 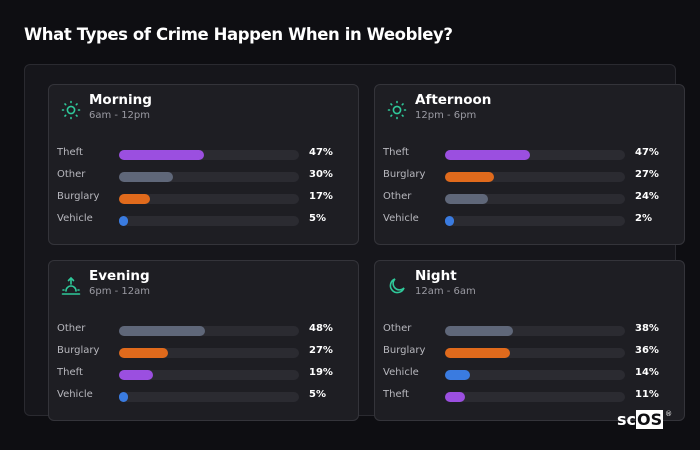 I want to click on crime-row-other: Other 30%, so click(x=202, y=175).